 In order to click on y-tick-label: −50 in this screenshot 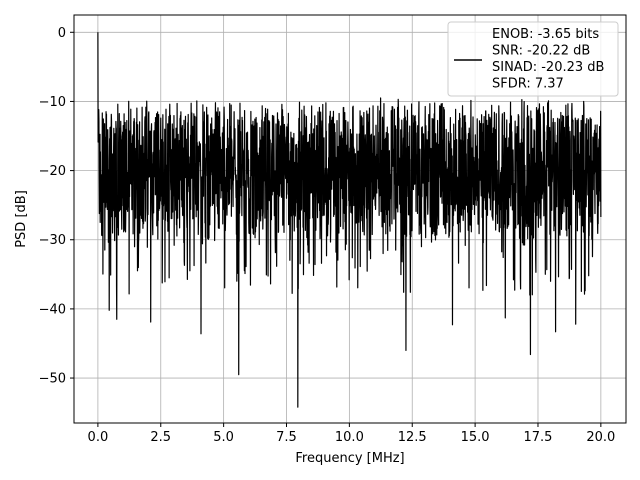, I will do `click(52, 379)`.